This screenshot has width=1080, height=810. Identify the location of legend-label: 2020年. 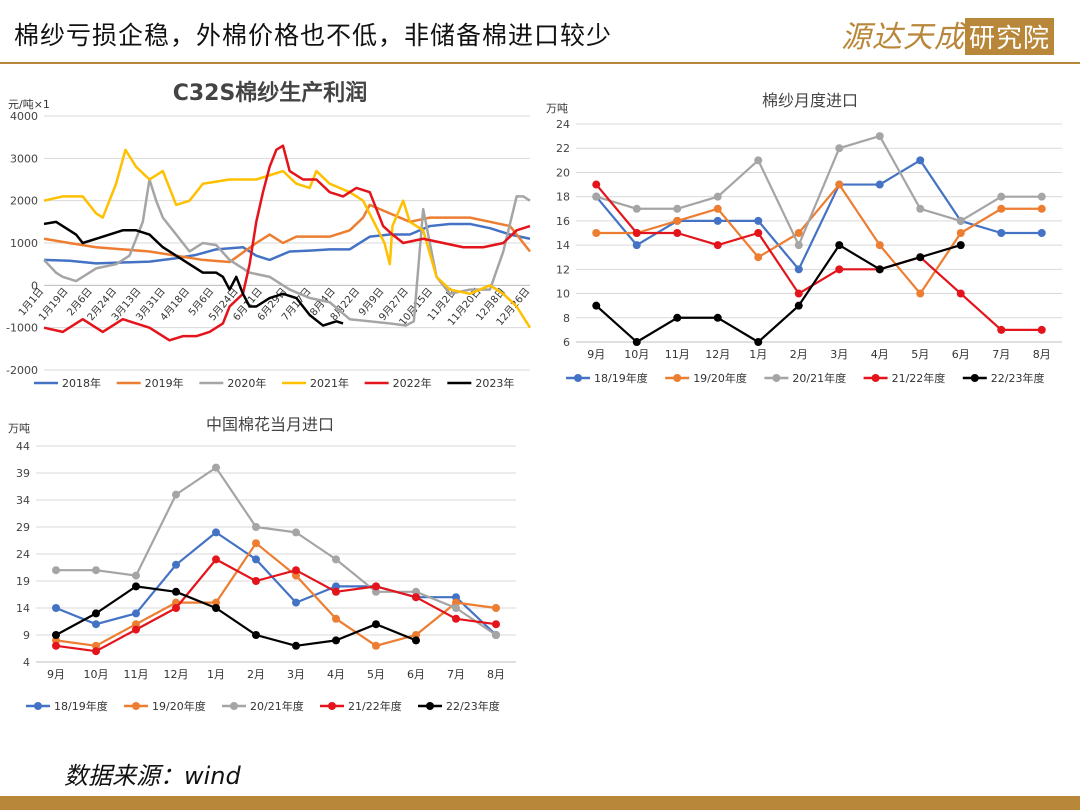
(246, 383).